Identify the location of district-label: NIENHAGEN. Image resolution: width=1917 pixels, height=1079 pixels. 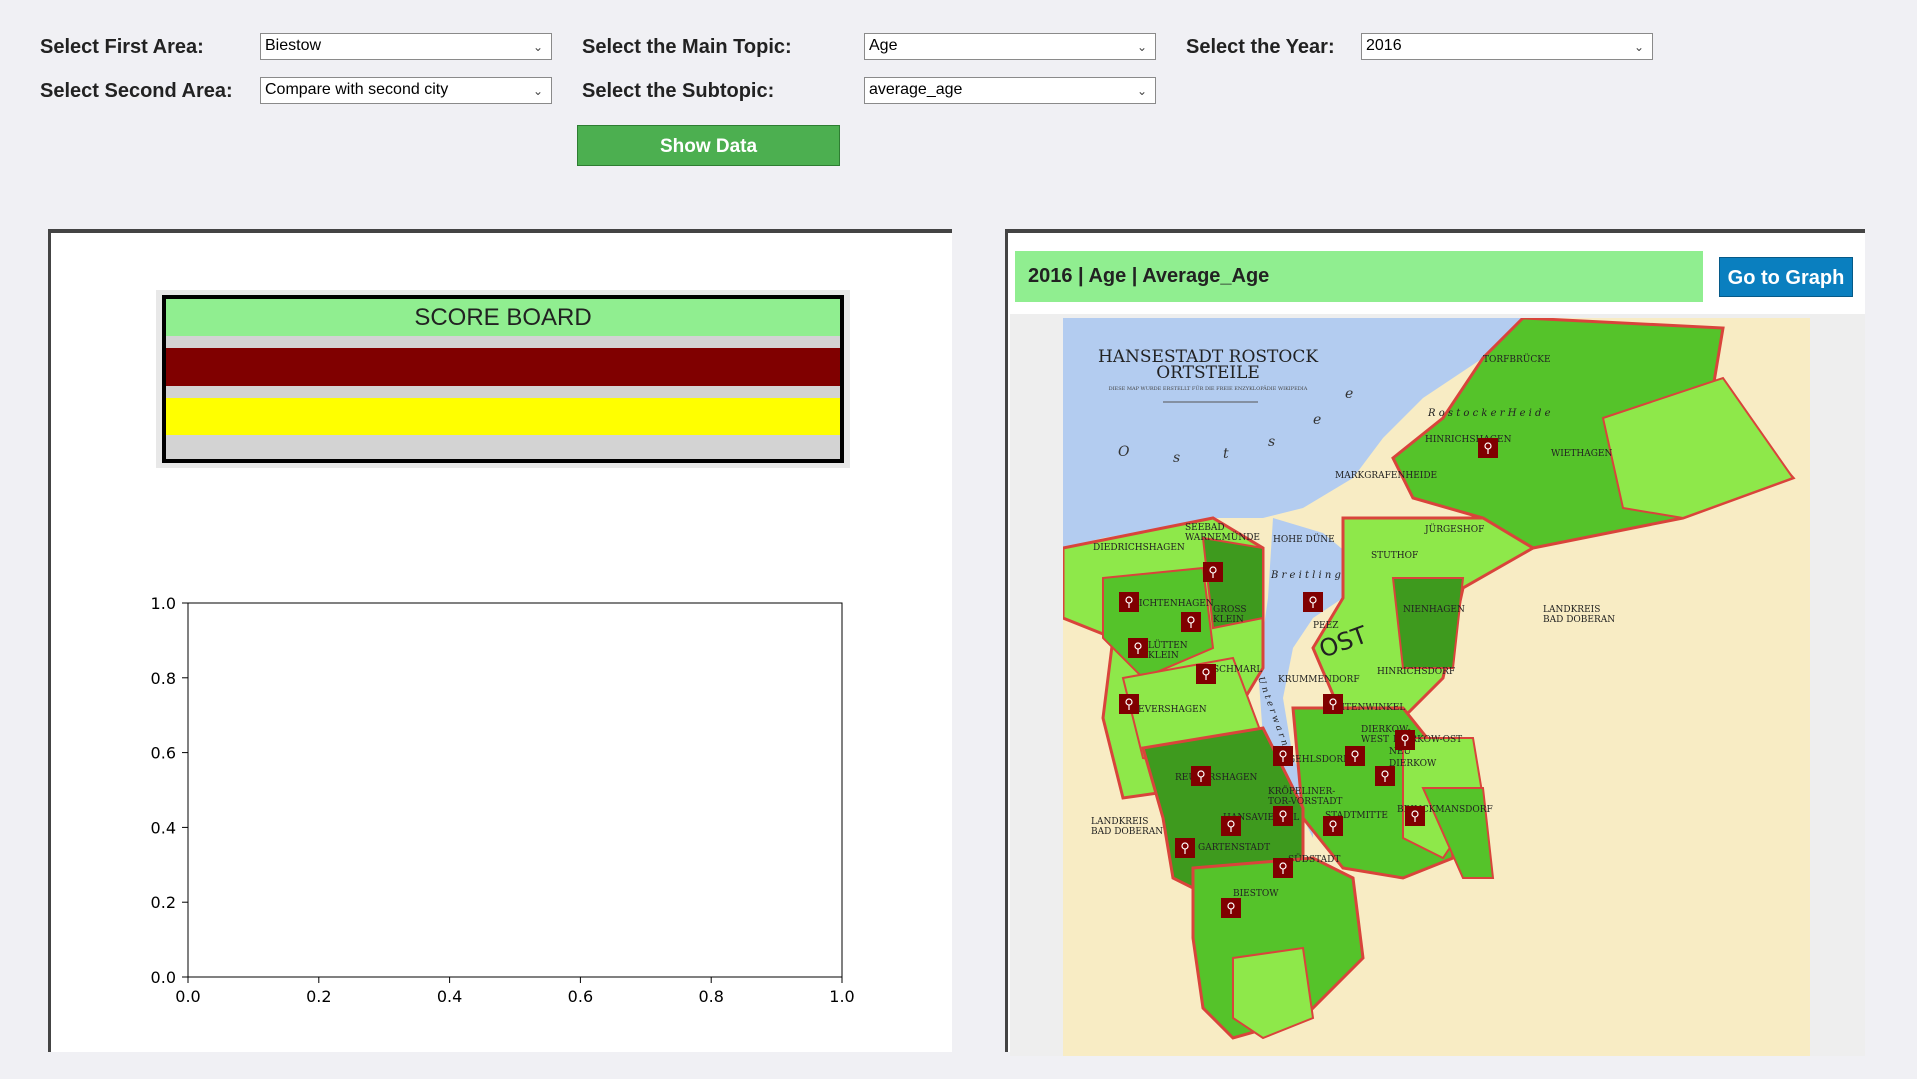
(1434, 610).